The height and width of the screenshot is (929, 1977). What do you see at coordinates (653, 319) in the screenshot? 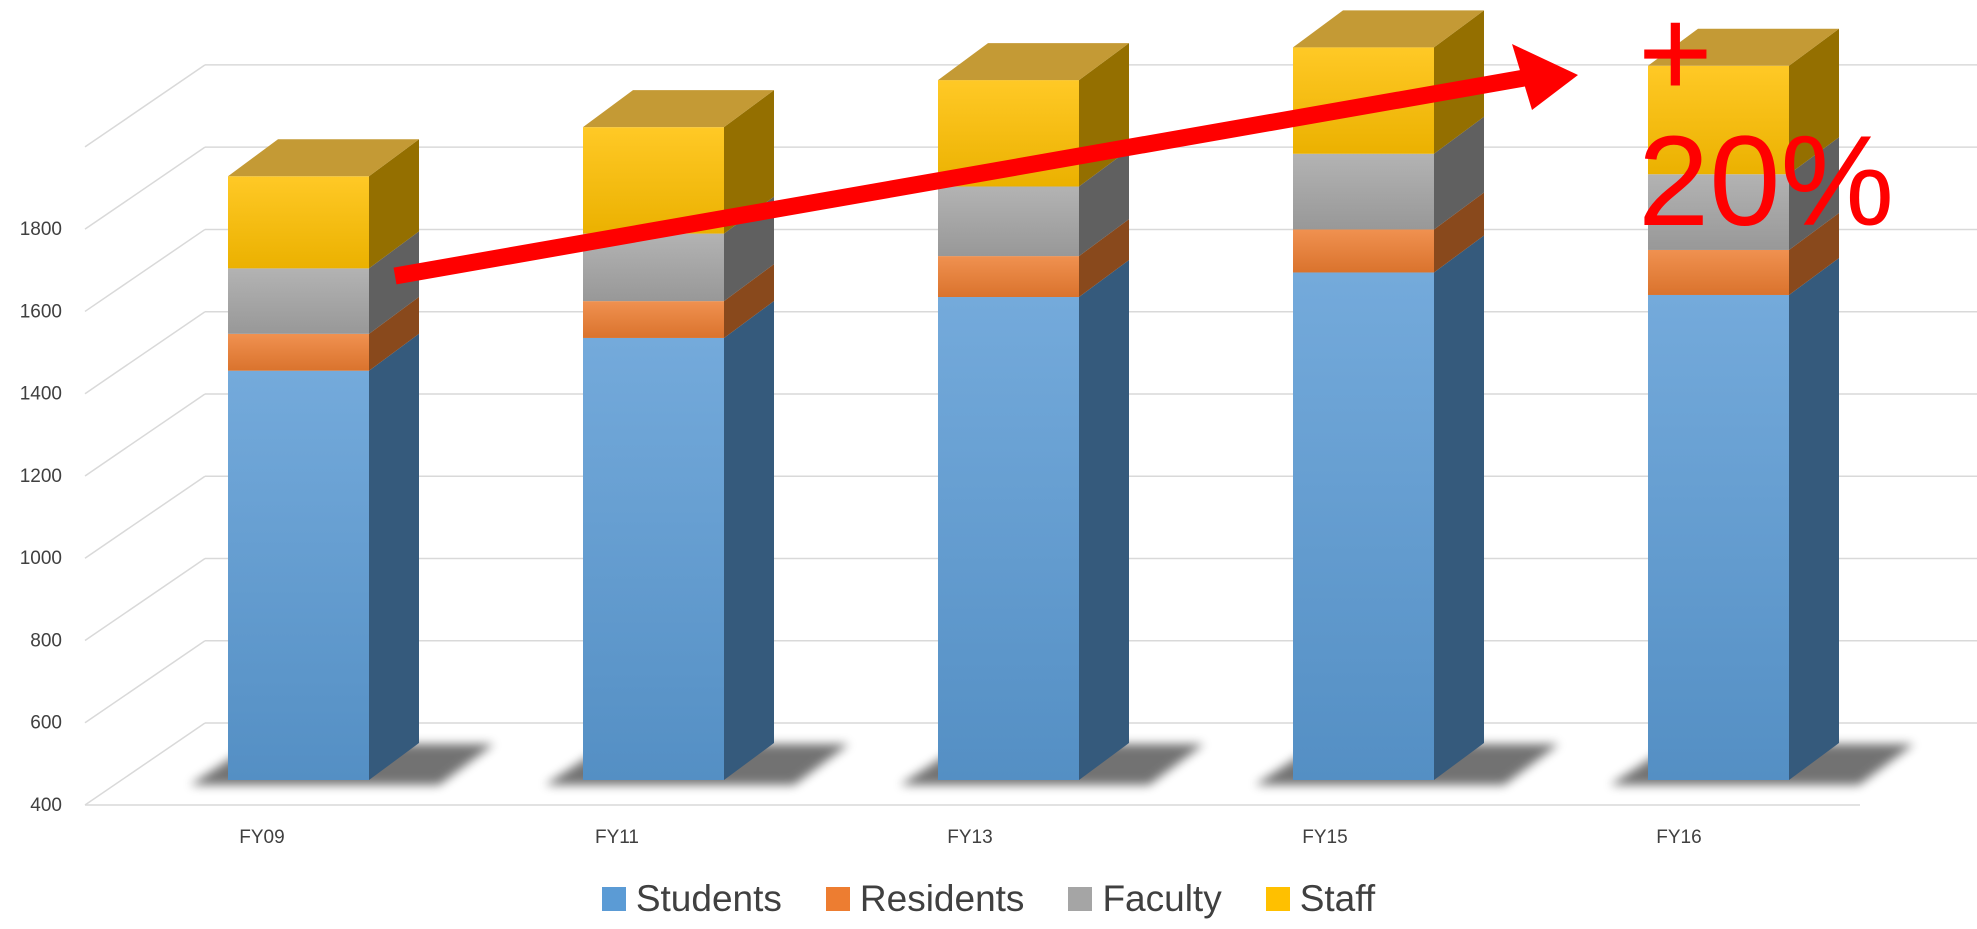
I see `bar-residents-fy11` at bounding box center [653, 319].